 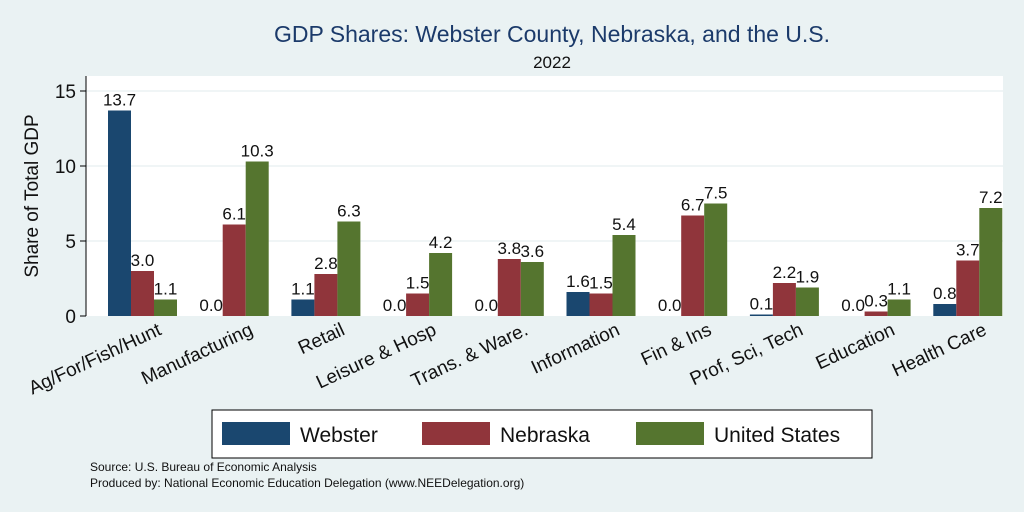 I want to click on y-tick-label: 0, so click(x=70, y=317).